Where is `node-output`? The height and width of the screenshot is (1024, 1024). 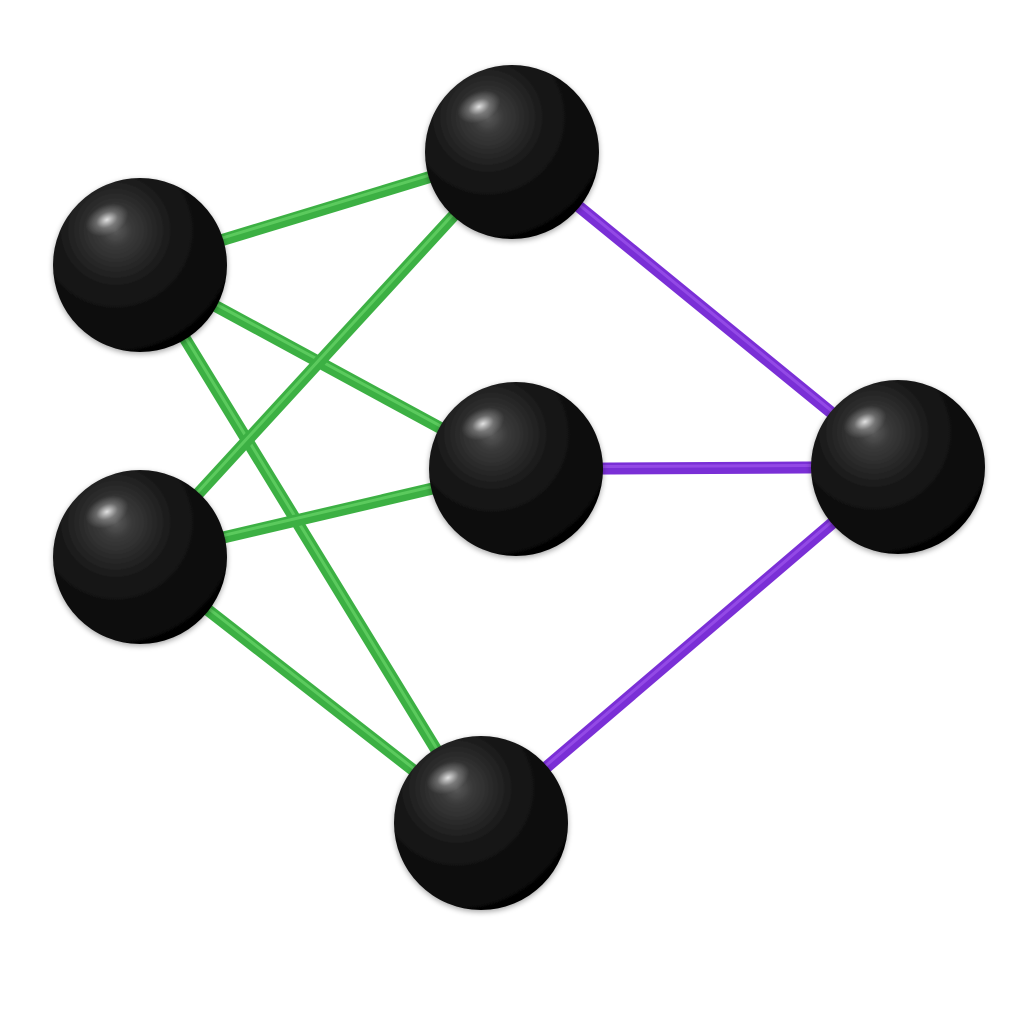
node-output is located at coordinates (898, 467).